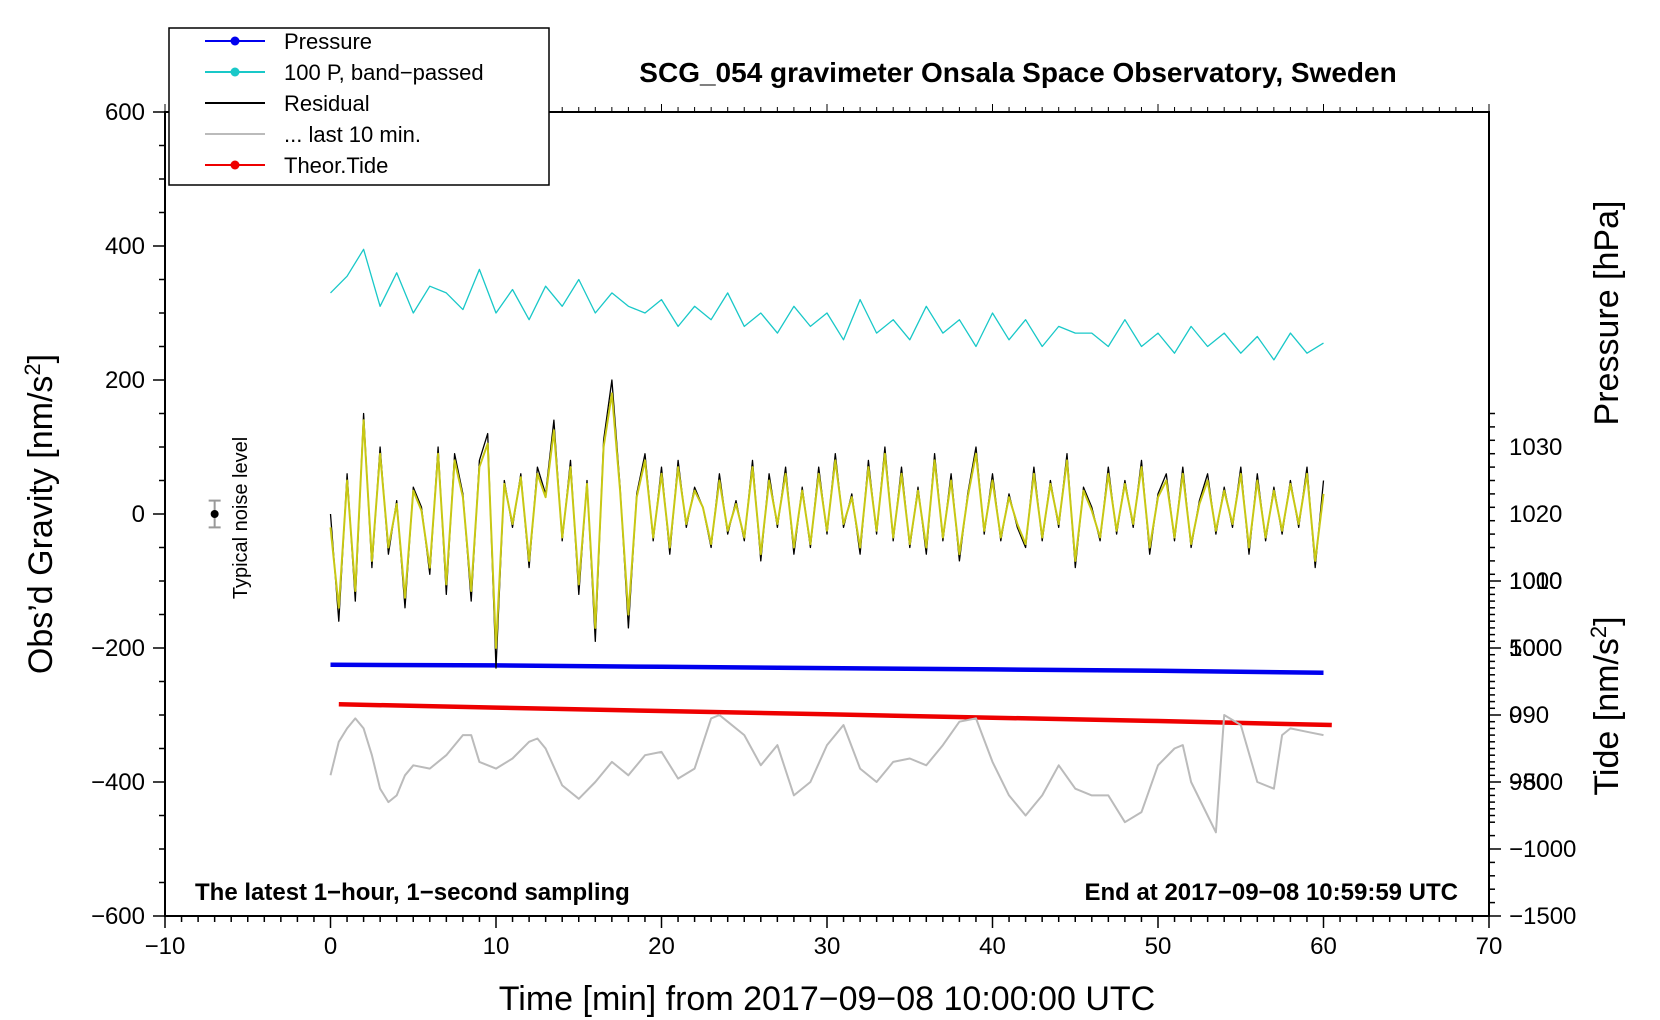 The height and width of the screenshot is (1020, 1660). What do you see at coordinates (835, 715) in the screenshot?
I see `series-theor-tide` at bounding box center [835, 715].